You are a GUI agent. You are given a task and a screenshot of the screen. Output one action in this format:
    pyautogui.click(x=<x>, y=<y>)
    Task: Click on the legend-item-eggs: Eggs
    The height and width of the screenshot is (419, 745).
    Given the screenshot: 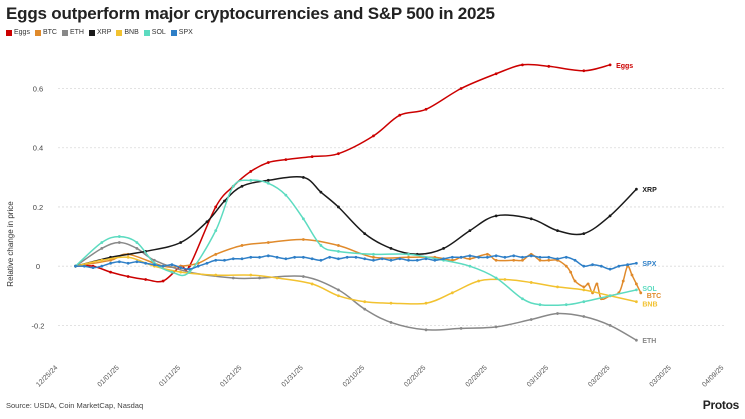 What is the action you would take?
    pyautogui.click(x=18, y=32)
    